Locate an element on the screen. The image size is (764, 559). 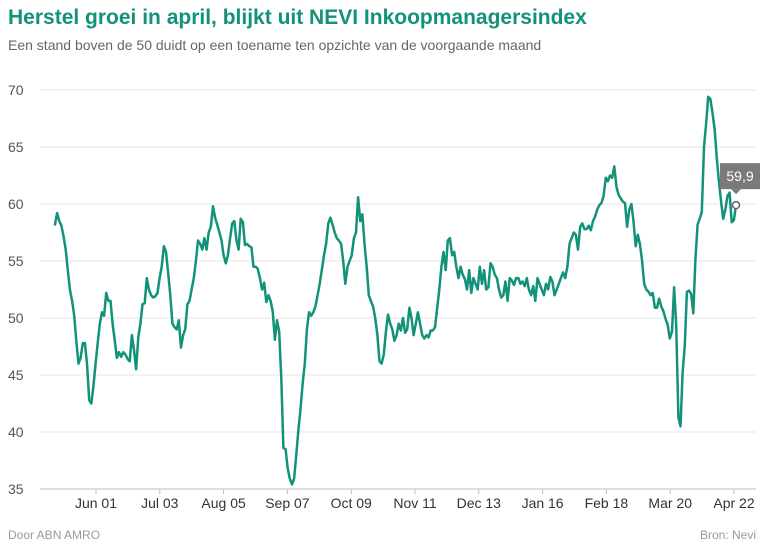
y-tick-label-70: 70 is located at coordinates (16, 90).